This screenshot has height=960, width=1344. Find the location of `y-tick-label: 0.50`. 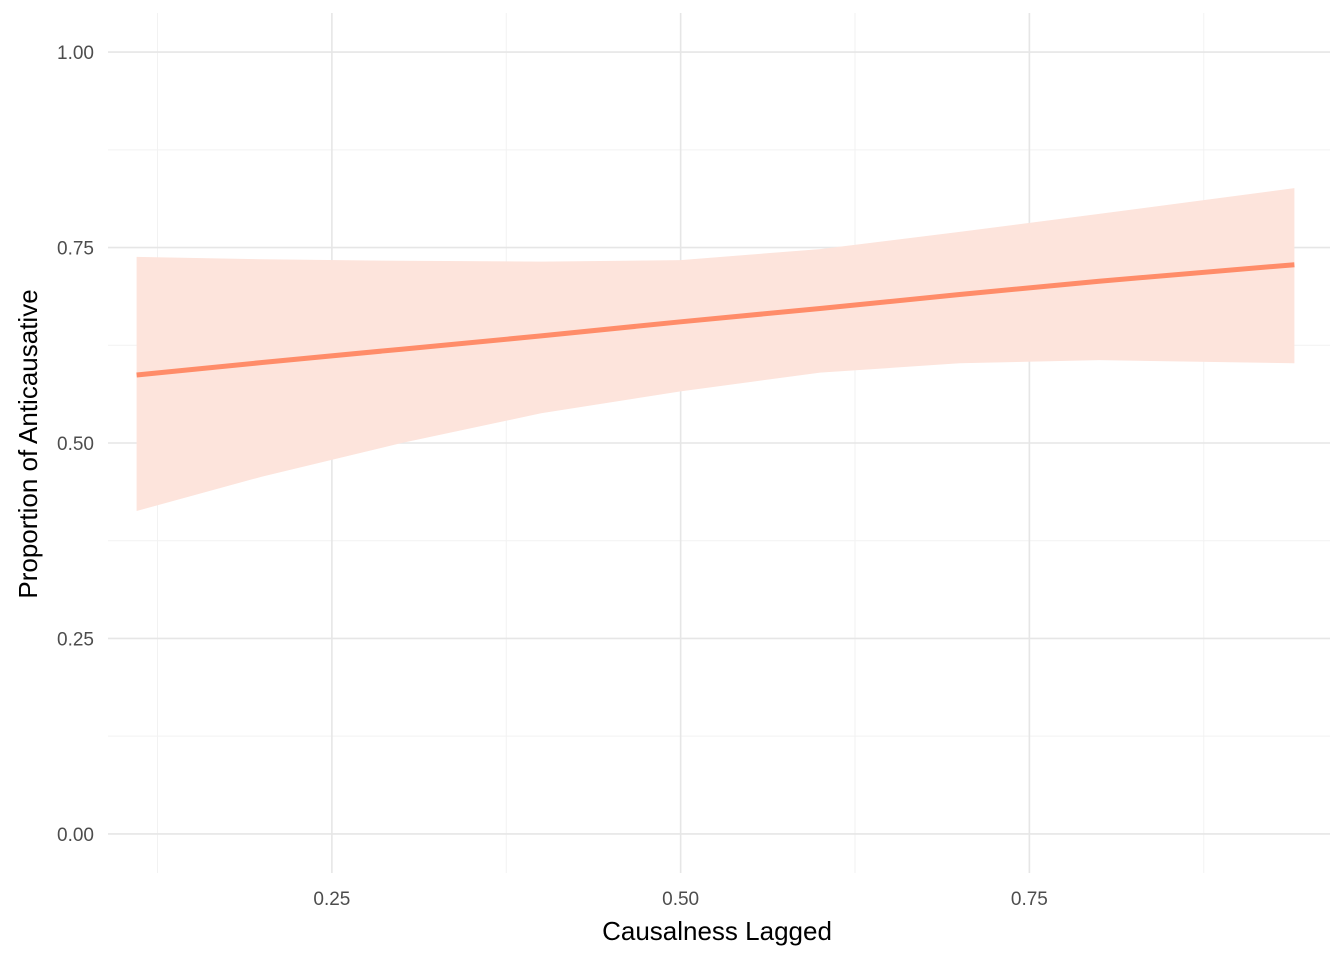

y-tick-label: 0.50 is located at coordinates (75, 444).